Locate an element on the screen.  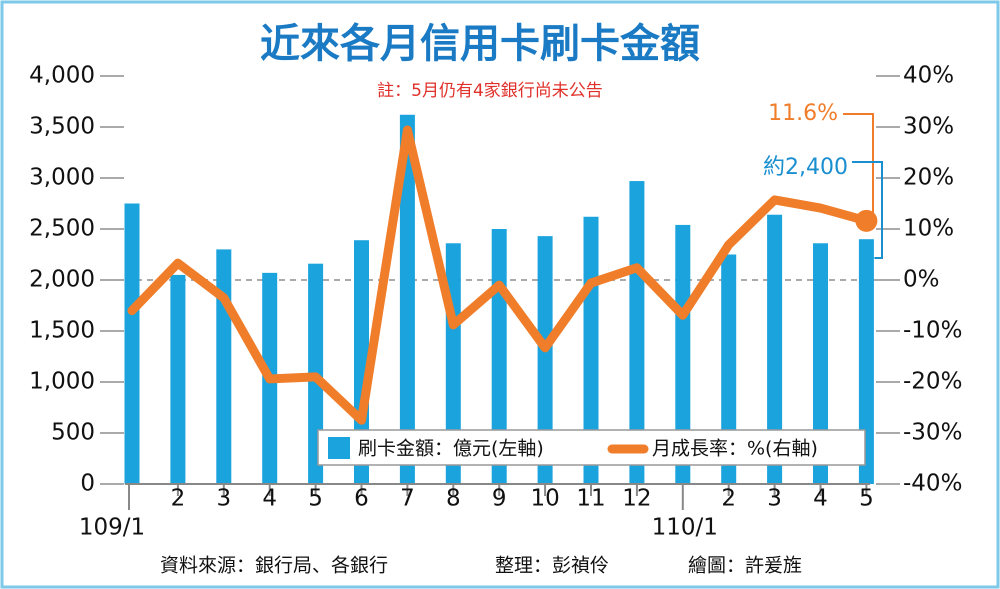
legend-swatch is located at coordinates (339, 448).